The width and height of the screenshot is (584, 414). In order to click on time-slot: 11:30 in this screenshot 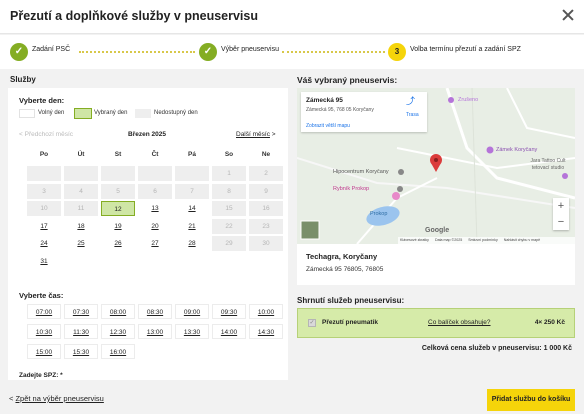, I will do `click(81, 331)`.